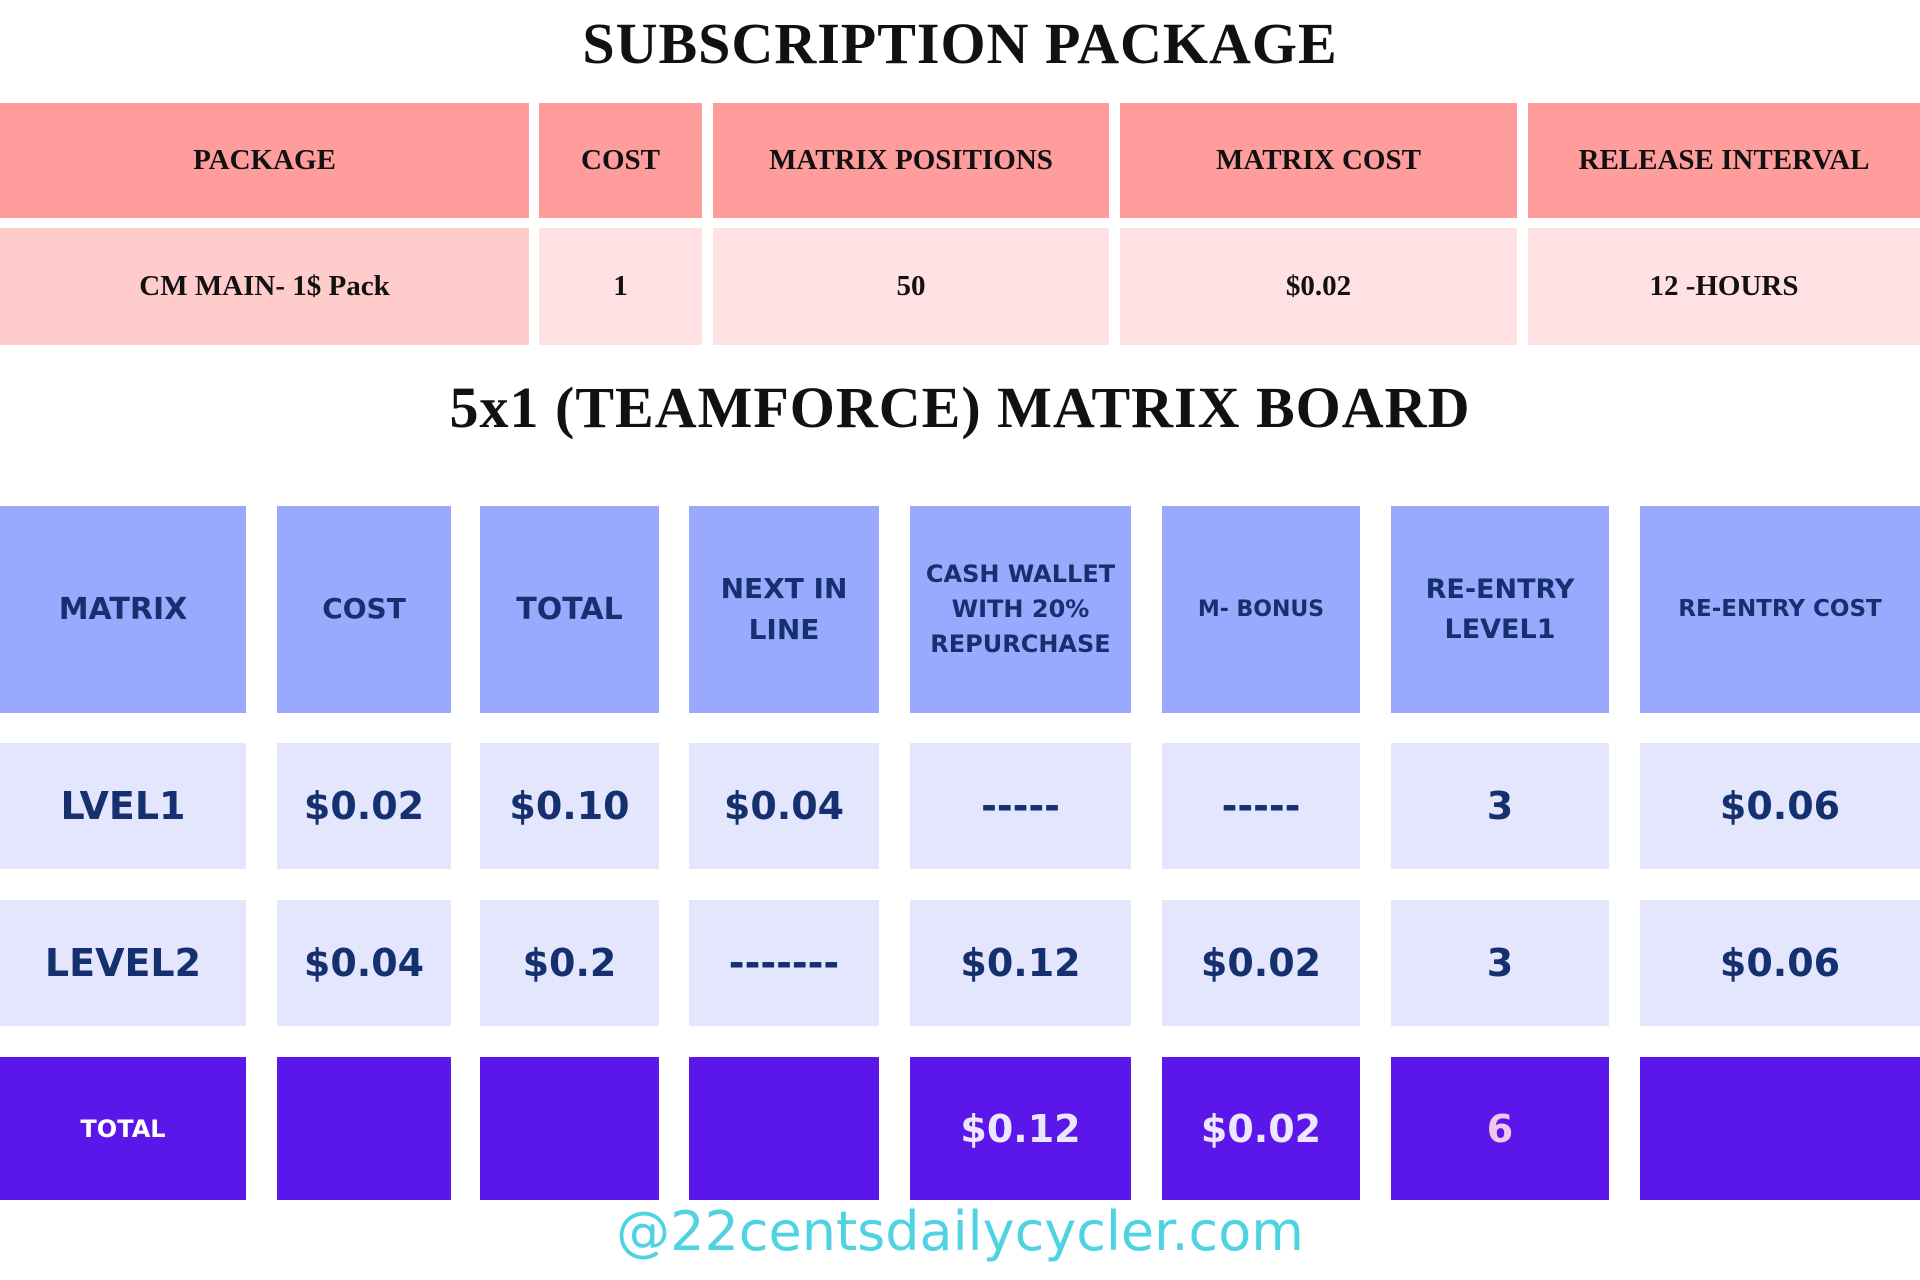  Describe the element at coordinates (1261, 1128) in the screenshot. I see `total-cell: $0.02` at that location.